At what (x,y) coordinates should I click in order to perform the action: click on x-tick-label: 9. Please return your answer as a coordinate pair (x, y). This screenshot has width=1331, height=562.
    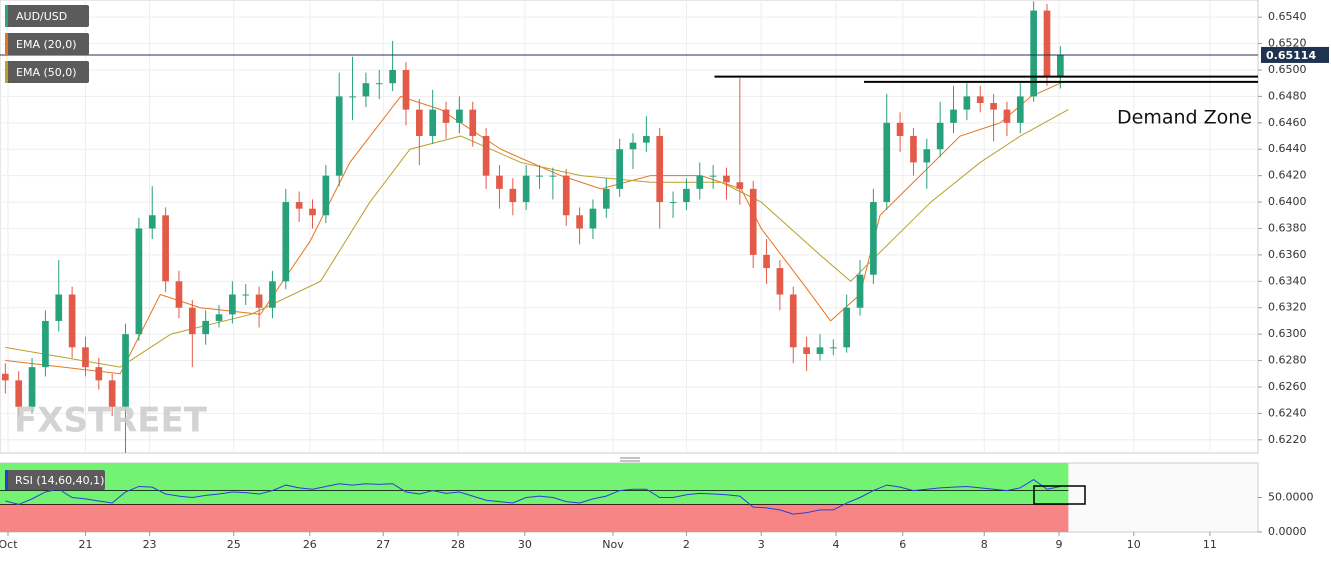
    Looking at the image, I should click on (1059, 544).